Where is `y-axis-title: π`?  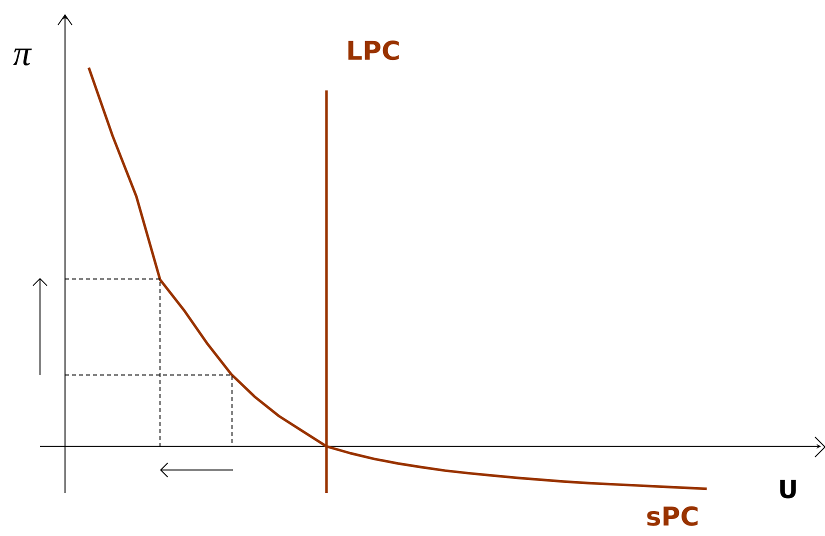 y-axis-title: π is located at coordinates (22, 57).